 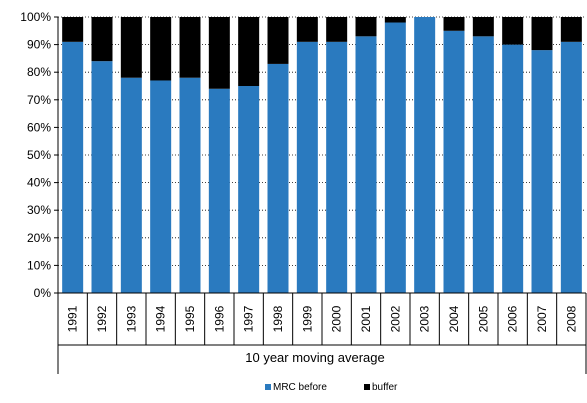 I want to click on bar-buffer-1997, so click(x=249, y=51).